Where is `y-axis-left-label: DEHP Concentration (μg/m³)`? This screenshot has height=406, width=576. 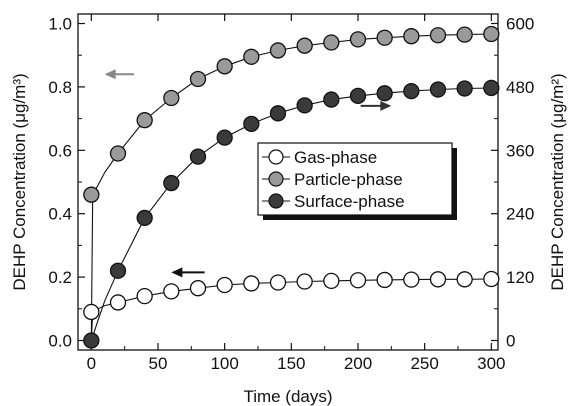
y-axis-left-label: DEHP Concentration (μg/m³) is located at coordinates (19, 181).